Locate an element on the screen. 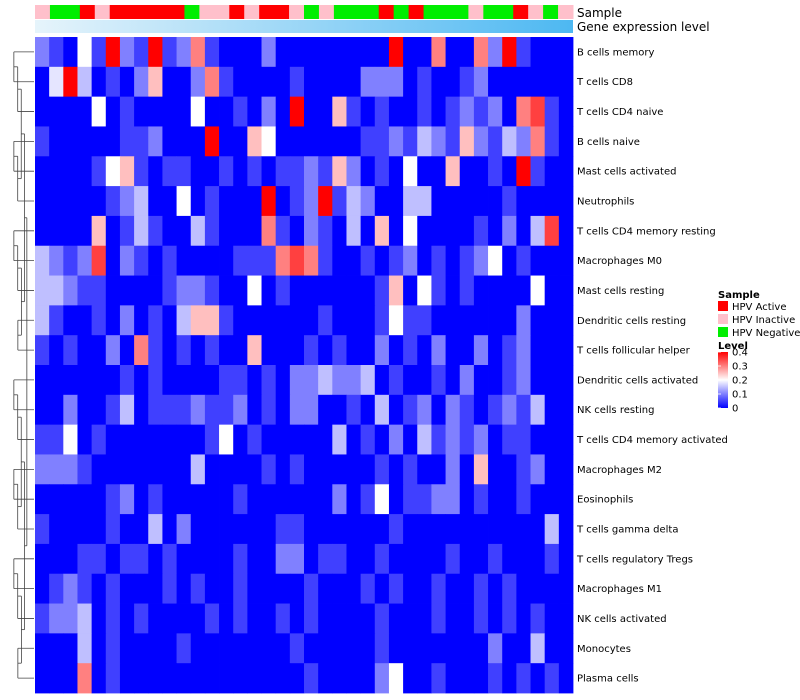 This screenshot has width=800, height=700. row-label: Dendritic cells activated is located at coordinates (637, 380).